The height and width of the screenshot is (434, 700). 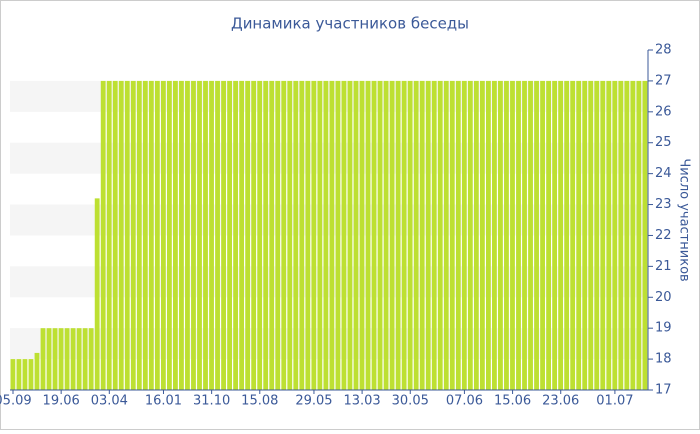 What do you see at coordinates (361, 401) in the screenshot?
I see `x-tick-label: 13.03` at bounding box center [361, 401].